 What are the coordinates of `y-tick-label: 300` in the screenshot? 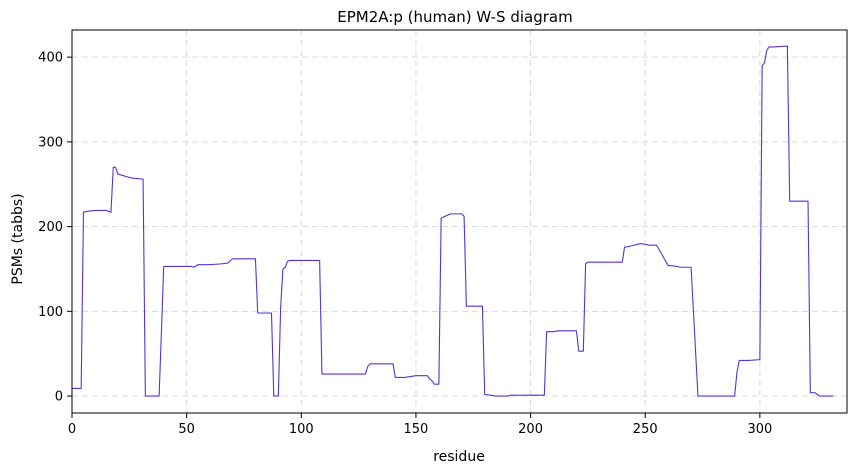 It's located at (50, 142).